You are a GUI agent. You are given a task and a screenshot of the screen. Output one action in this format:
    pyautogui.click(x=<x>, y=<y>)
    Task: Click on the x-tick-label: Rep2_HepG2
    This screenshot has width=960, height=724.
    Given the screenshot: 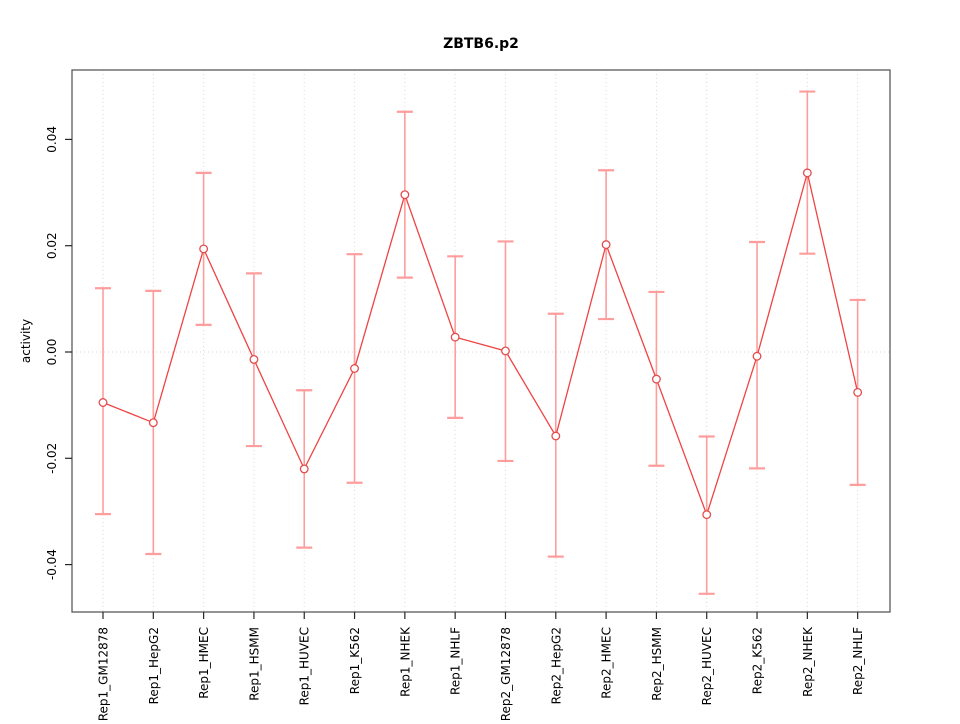 What is the action you would take?
    pyautogui.click(x=556, y=665)
    